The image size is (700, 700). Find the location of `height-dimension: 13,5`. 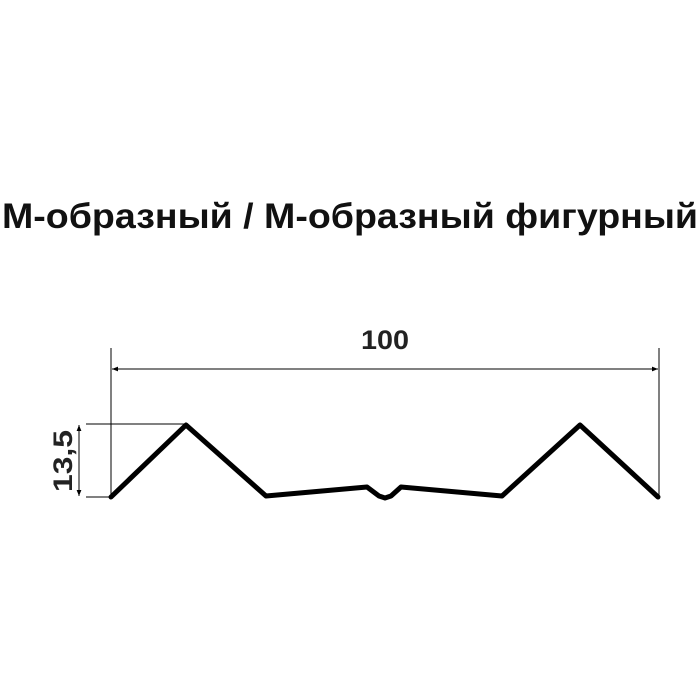

height-dimension: 13,5 is located at coordinates (117, 460).